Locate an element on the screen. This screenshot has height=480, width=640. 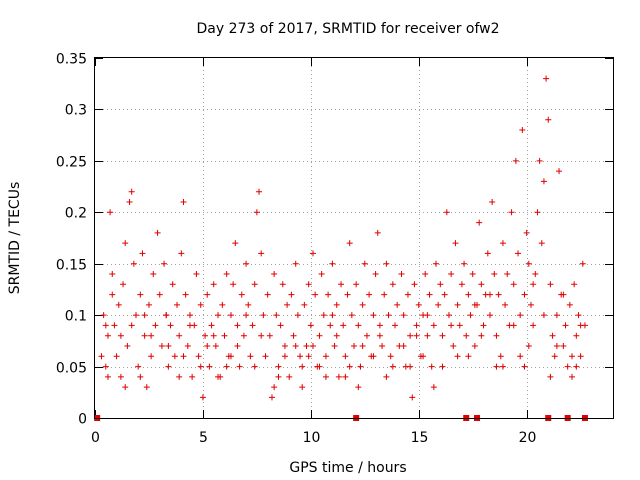
x-tick-label: 10 is located at coordinates (312, 438).